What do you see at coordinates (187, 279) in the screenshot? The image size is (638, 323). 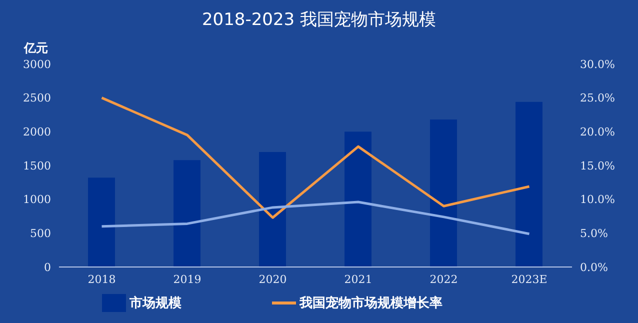 I see `x-tick-label: 2019` at bounding box center [187, 279].